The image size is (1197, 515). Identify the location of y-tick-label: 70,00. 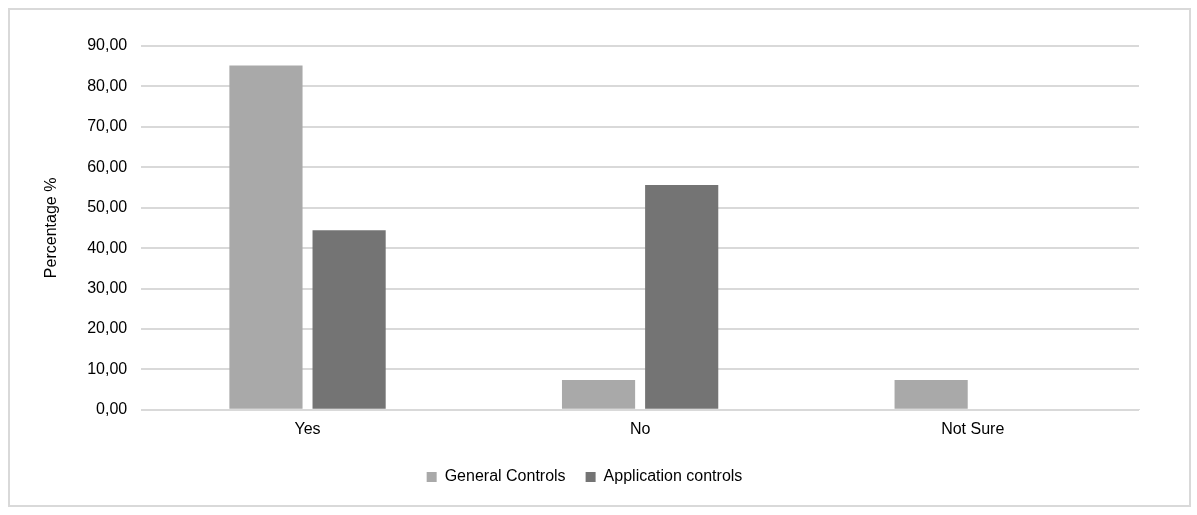
(107, 126).